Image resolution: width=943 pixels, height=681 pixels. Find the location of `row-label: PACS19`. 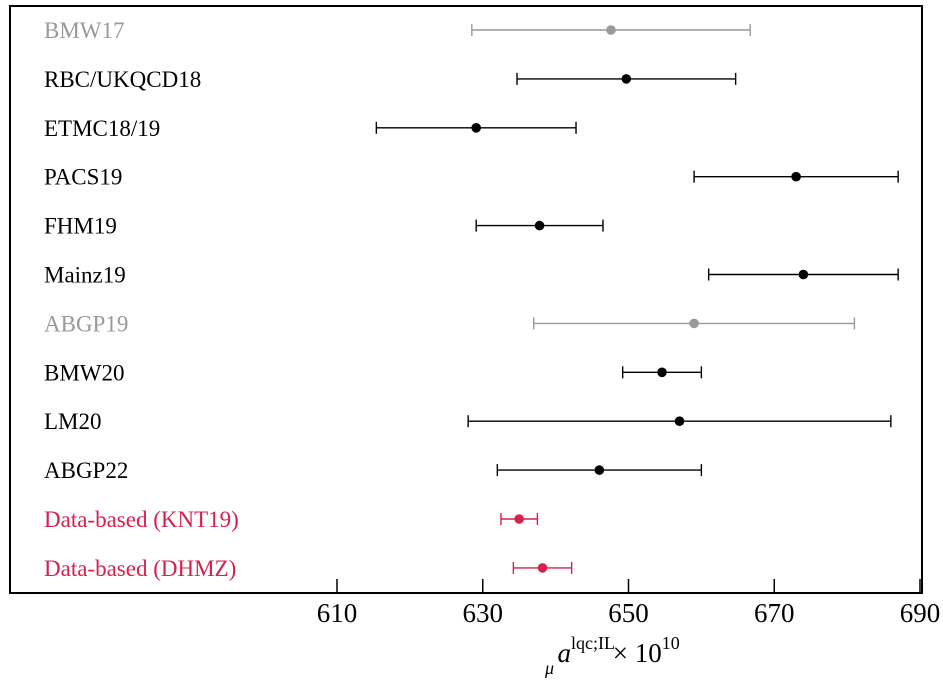

row-label: PACS19 is located at coordinates (83, 177).